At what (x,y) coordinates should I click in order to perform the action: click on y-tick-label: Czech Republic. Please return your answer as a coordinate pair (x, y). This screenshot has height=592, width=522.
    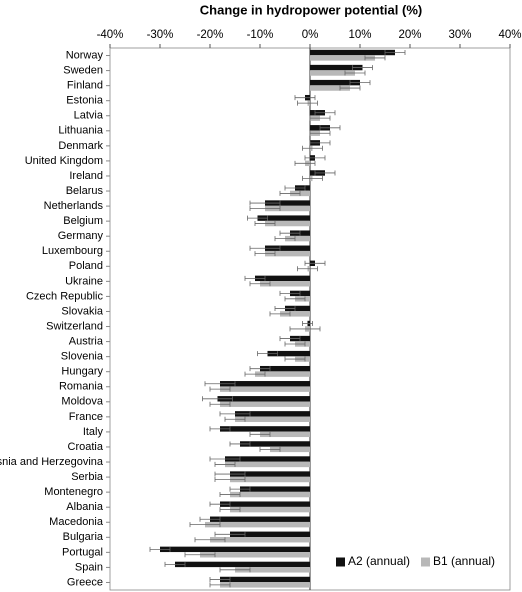
    Looking at the image, I should click on (65, 296).